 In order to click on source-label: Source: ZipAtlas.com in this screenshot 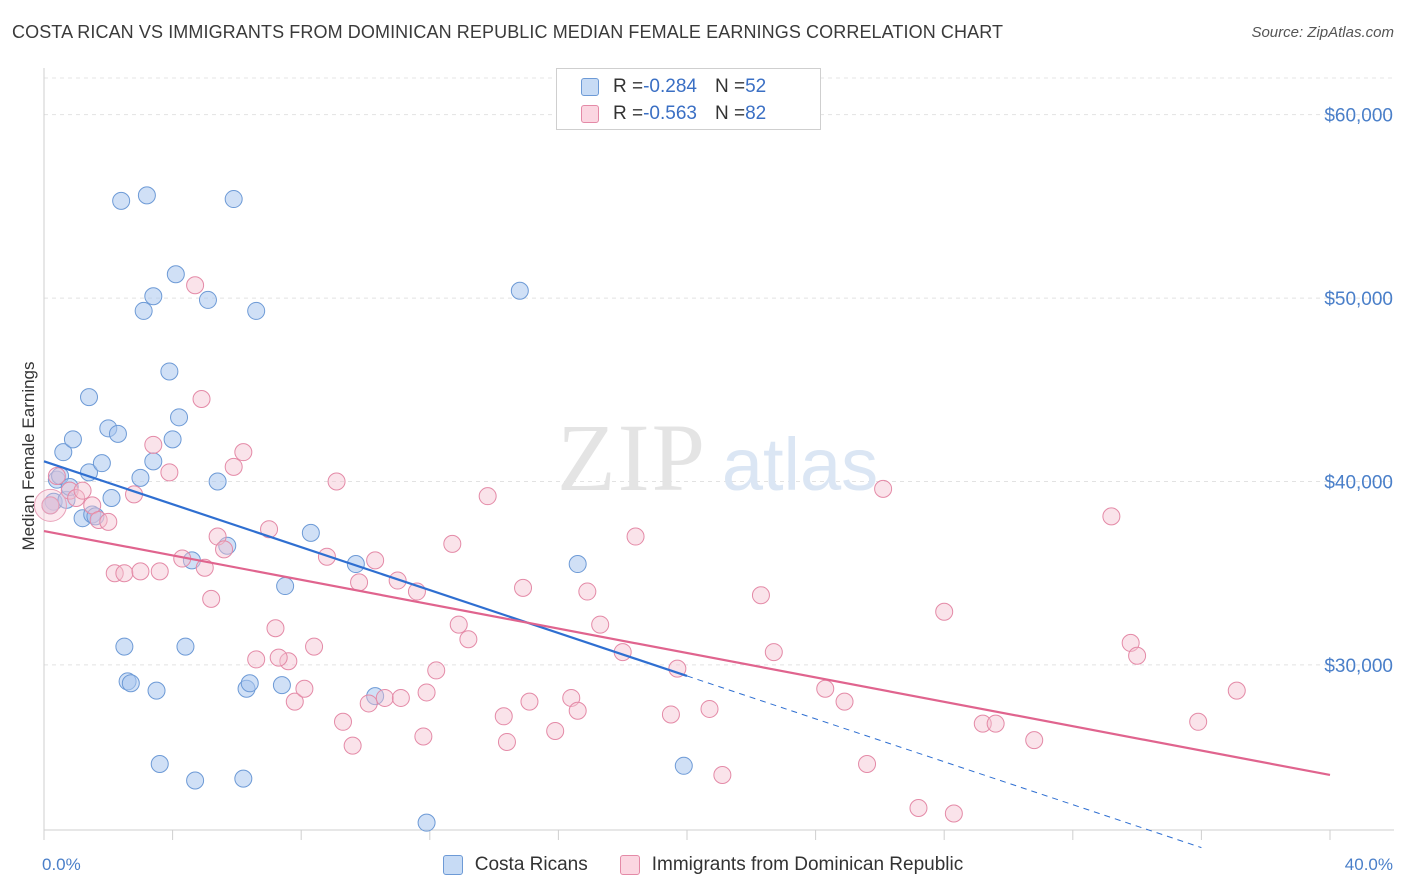, I will do `click(1322, 32)`.